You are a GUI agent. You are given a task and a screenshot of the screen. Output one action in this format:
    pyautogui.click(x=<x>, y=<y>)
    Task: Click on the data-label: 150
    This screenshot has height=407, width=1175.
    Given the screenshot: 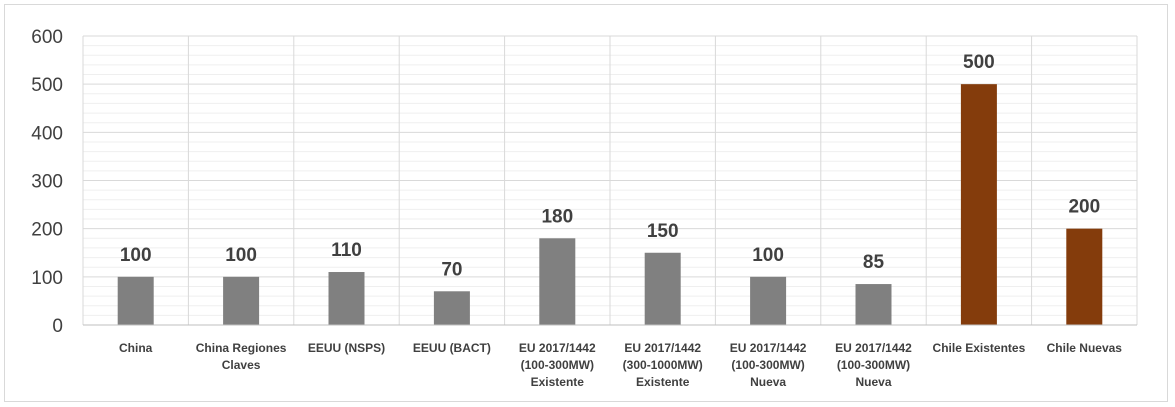 What is the action you would take?
    pyautogui.click(x=663, y=231)
    